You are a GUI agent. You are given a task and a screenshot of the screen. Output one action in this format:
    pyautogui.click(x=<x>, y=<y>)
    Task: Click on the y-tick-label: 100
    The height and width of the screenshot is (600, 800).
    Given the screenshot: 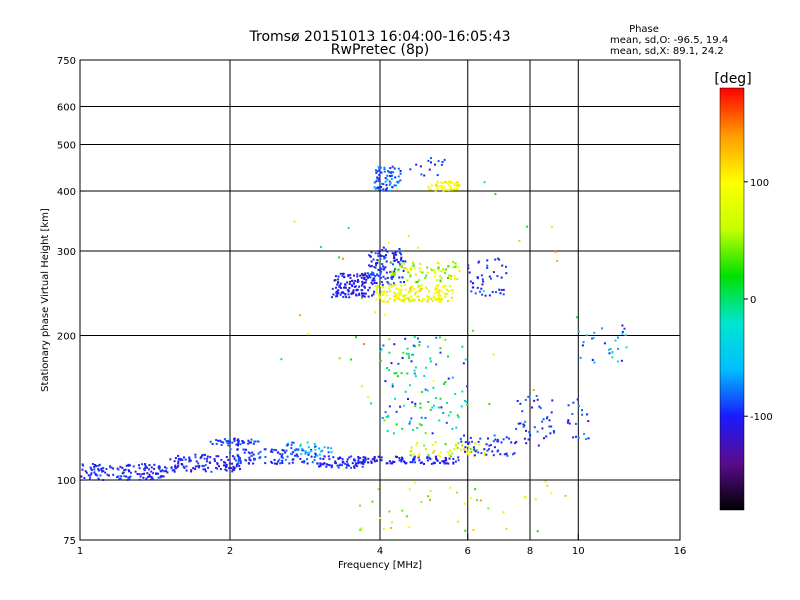 What is the action you would take?
    pyautogui.click(x=66, y=481)
    